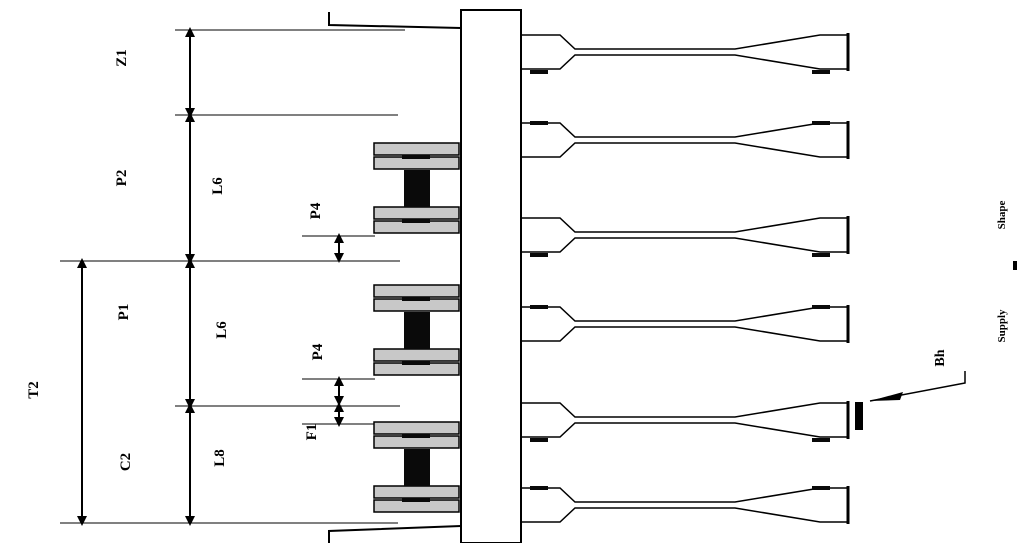 The width and height of the screenshot is (1022, 548). Describe the element at coordinates (220, 458) in the screenshot. I see `label-l8: L8` at that location.